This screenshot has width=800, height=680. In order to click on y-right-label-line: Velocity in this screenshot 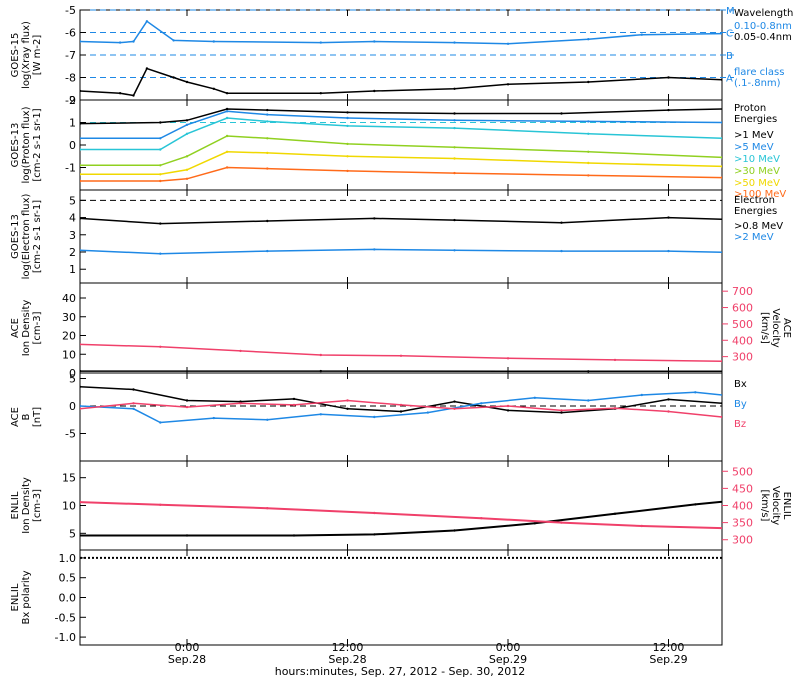, I will do `click(775, 327)`.